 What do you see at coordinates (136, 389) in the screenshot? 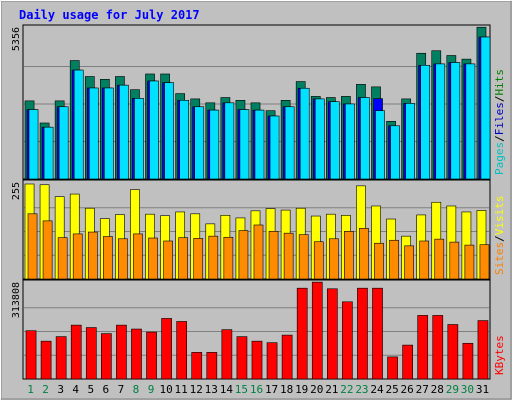
I see `x-tick-label: 8` at bounding box center [136, 389].